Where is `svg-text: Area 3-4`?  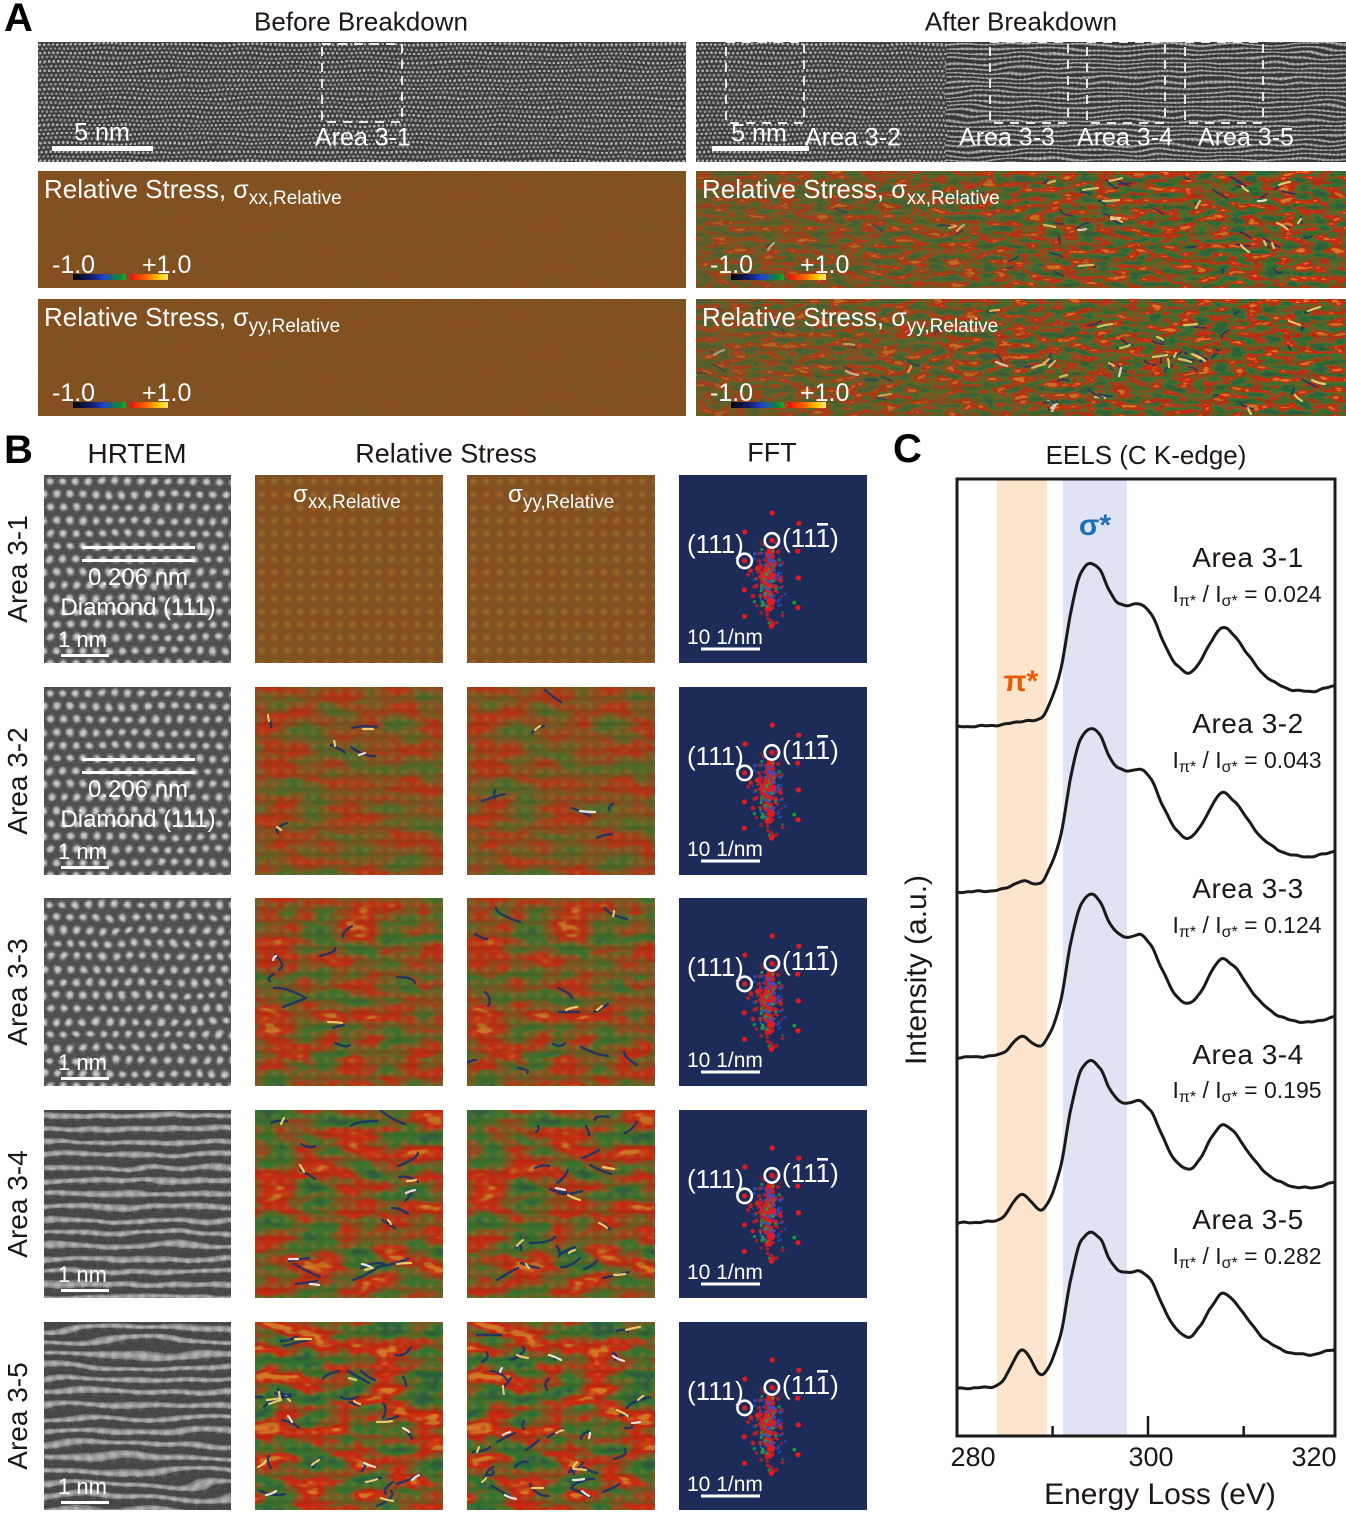 svg-text: Area 3-4 is located at coordinates (1247, 1054).